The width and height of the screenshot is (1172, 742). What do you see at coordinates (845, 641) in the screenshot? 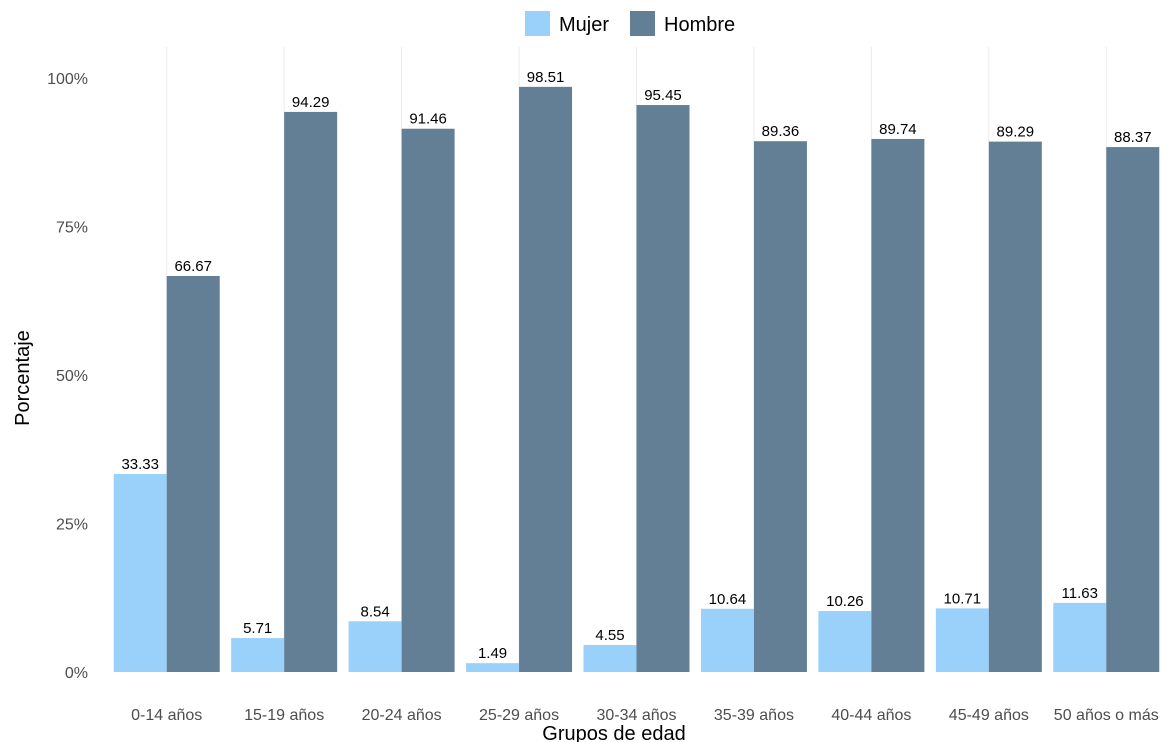
I see `bar-mujer-40-44-anos` at bounding box center [845, 641].